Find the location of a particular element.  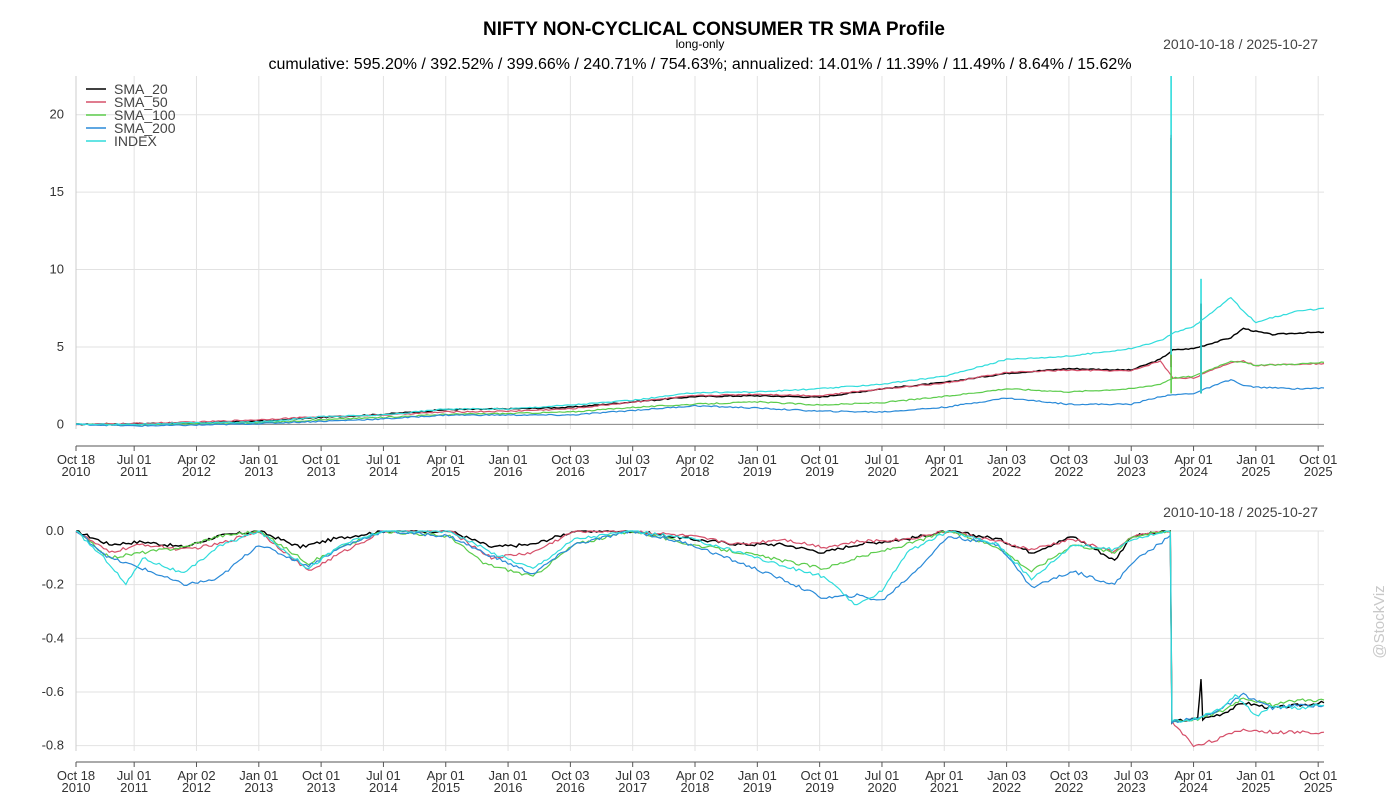

legend-label-sma-200: SMA_200 is located at coordinates (145, 128).